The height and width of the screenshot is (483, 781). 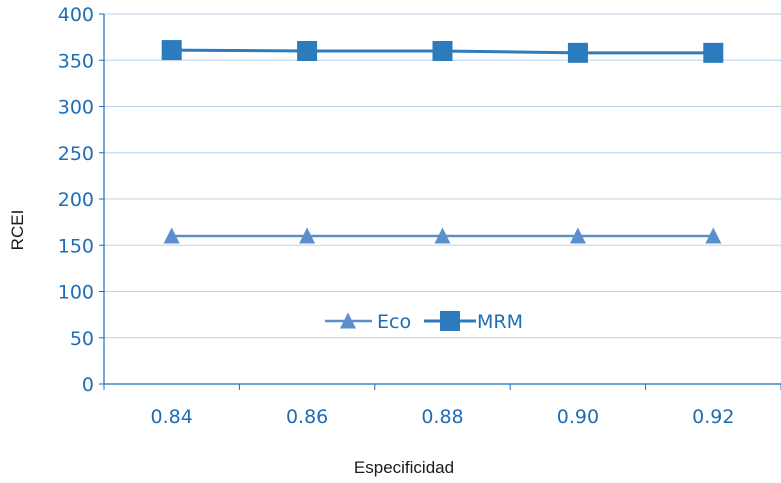 I want to click on legend: Eco MRM, so click(x=424, y=322).